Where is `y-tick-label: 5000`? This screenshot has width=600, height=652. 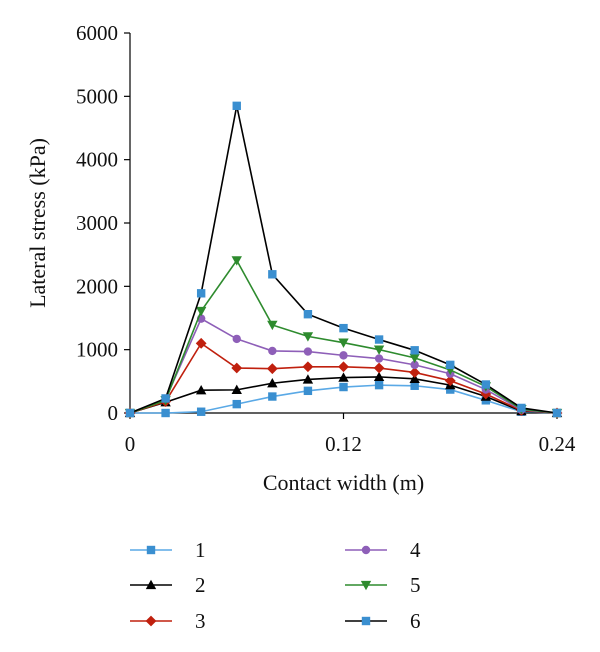 y-tick-label: 5000 is located at coordinates (97, 96).